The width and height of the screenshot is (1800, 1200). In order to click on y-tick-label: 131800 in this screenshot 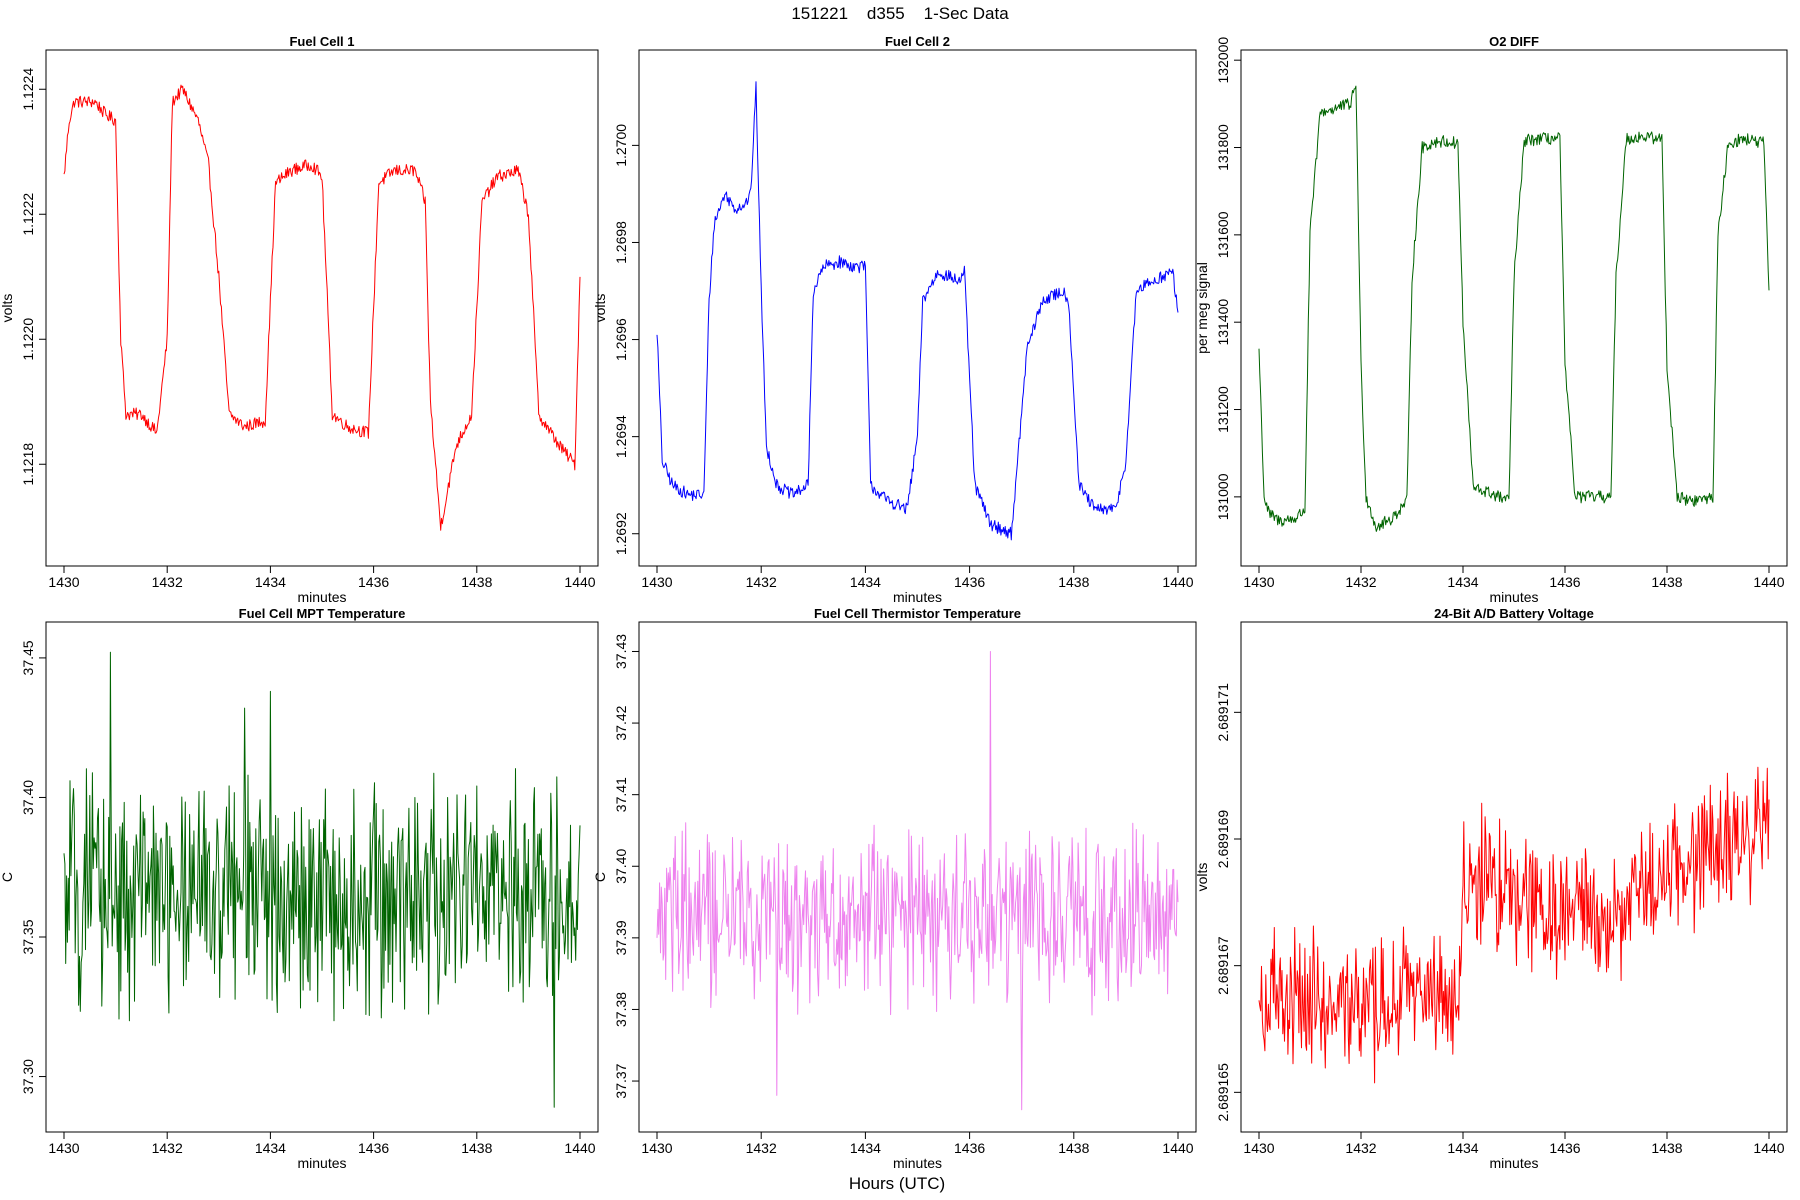, I will do `click(1223, 147)`.